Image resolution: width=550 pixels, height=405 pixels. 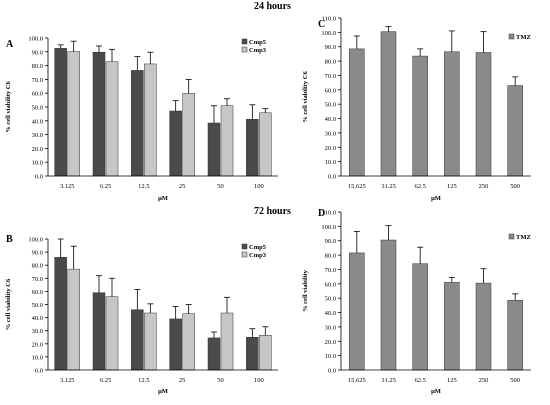 I want to click on x-tick-label: 6.25, so click(x=105, y=380).